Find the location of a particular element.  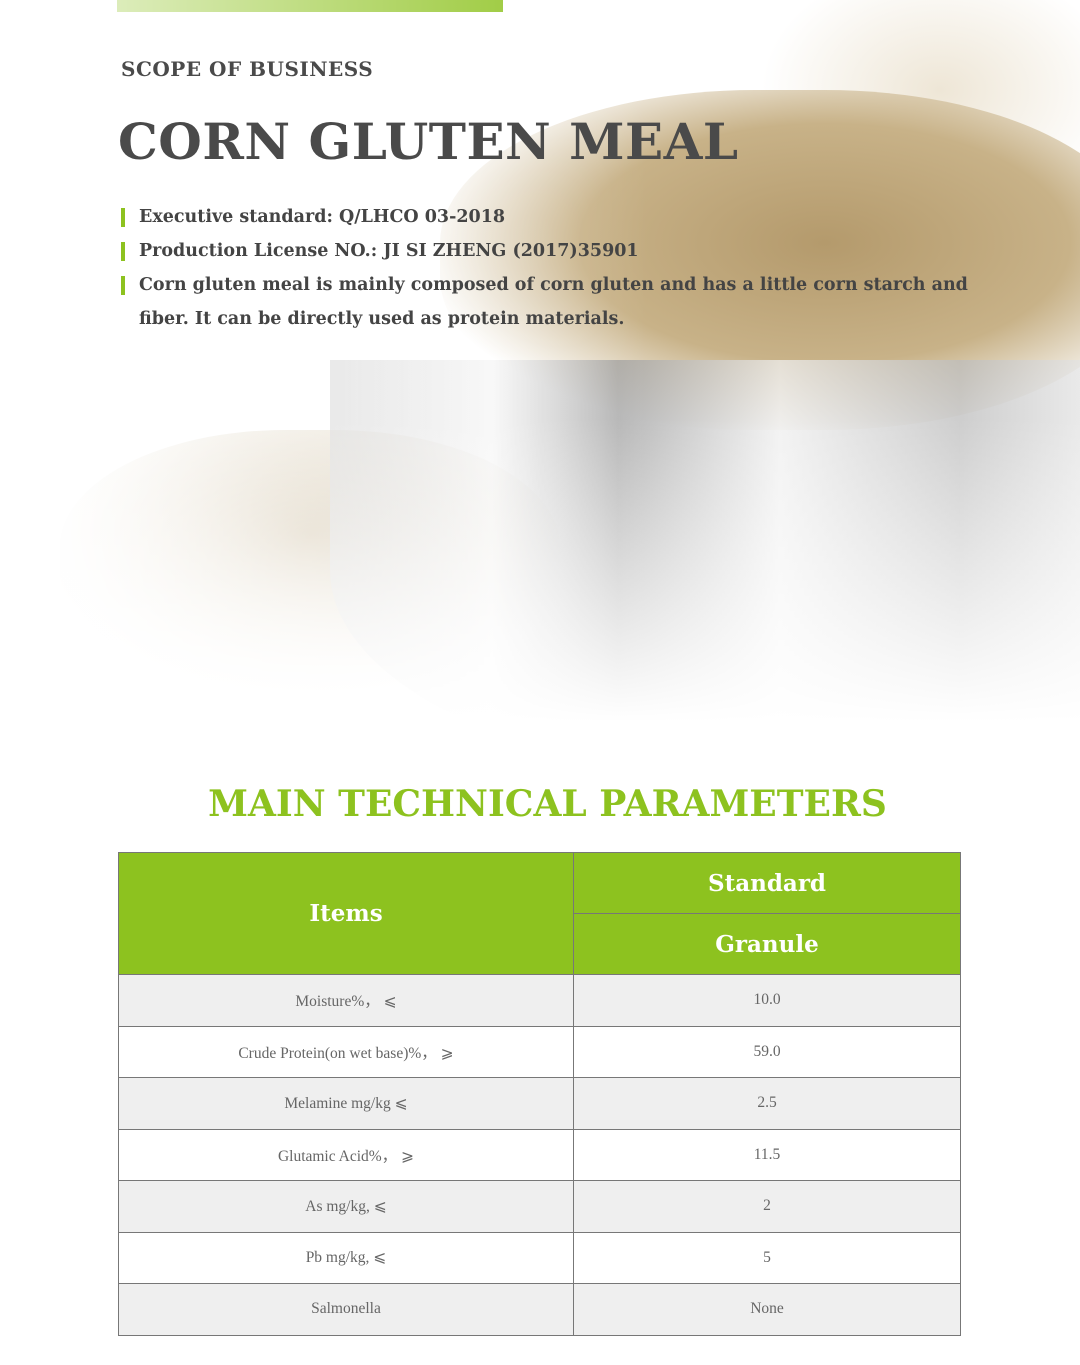

table-row: Crude Protein(on wet base)%， ⩾ 59.0 is located at coordinates (539, 1051).